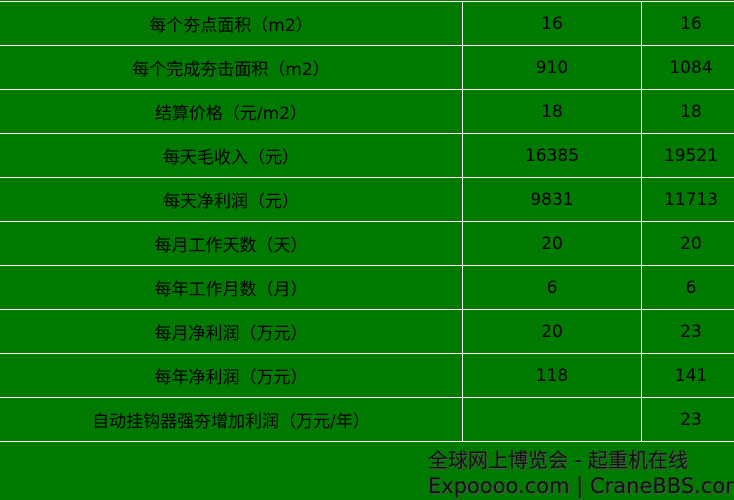 This screenshot has height=500, width=734. I want to click on watermark-line1: 全球网上博览会 - 起重机在线, so click(558, 460).